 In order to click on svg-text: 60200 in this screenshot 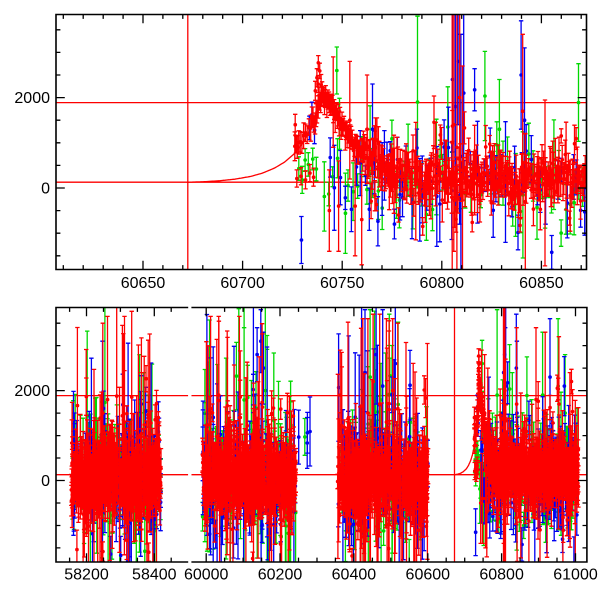, I will do `click(280, 575)`.